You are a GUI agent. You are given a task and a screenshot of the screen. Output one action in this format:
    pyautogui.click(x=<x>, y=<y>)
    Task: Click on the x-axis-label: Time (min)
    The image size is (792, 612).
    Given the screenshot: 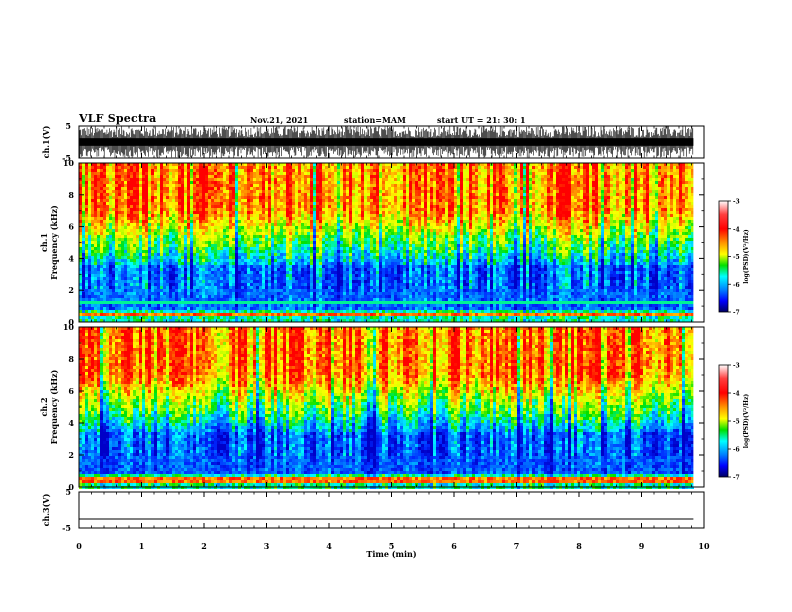 What is the action you would take?
    pyautogui.click(x=391, y=554)
    